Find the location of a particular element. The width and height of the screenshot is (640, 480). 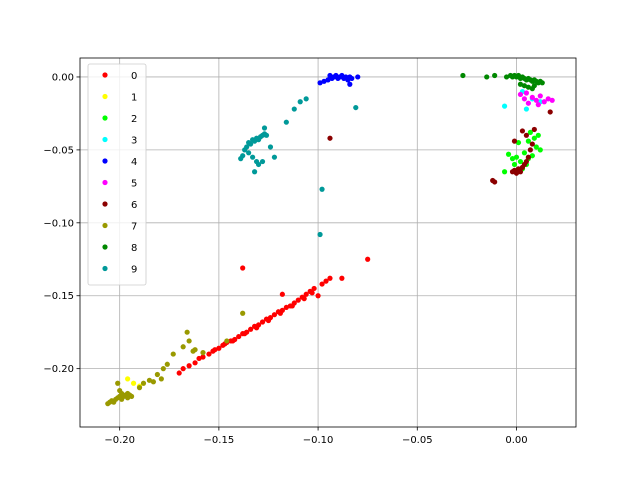

legend-label: 0 is located at coordinates (134, 76).